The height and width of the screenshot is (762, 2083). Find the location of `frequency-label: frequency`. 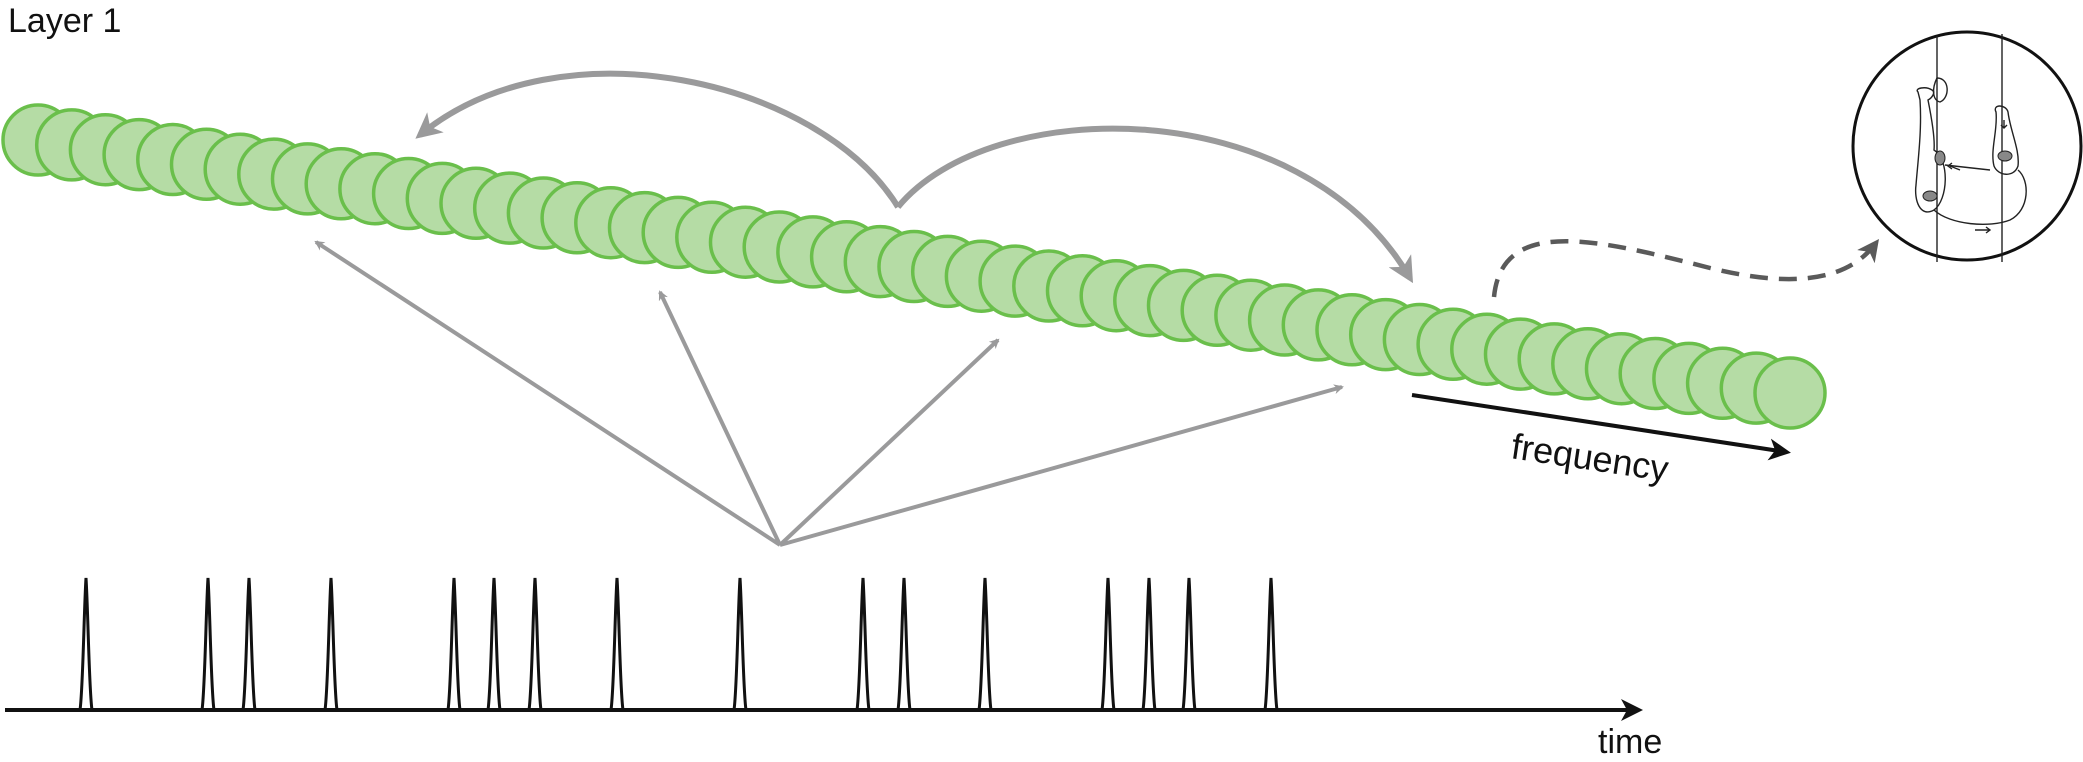

frequency-label: frequency is located at coordinates (1590, 457).